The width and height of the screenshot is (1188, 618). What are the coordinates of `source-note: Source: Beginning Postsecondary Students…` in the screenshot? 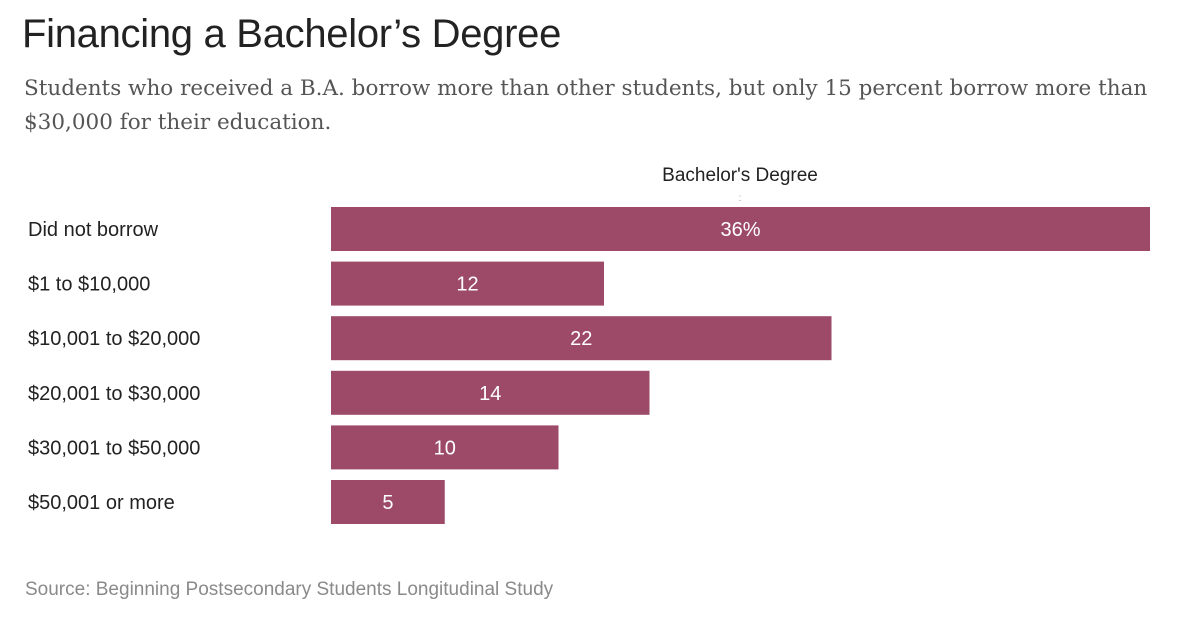 It's located at (289, 589).